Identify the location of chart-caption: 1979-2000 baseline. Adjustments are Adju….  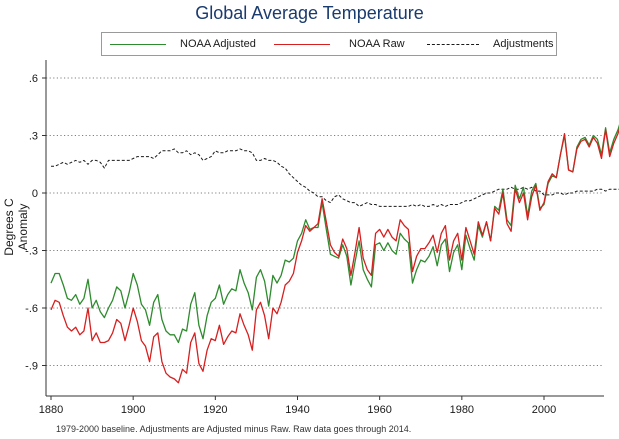
(234, 429).